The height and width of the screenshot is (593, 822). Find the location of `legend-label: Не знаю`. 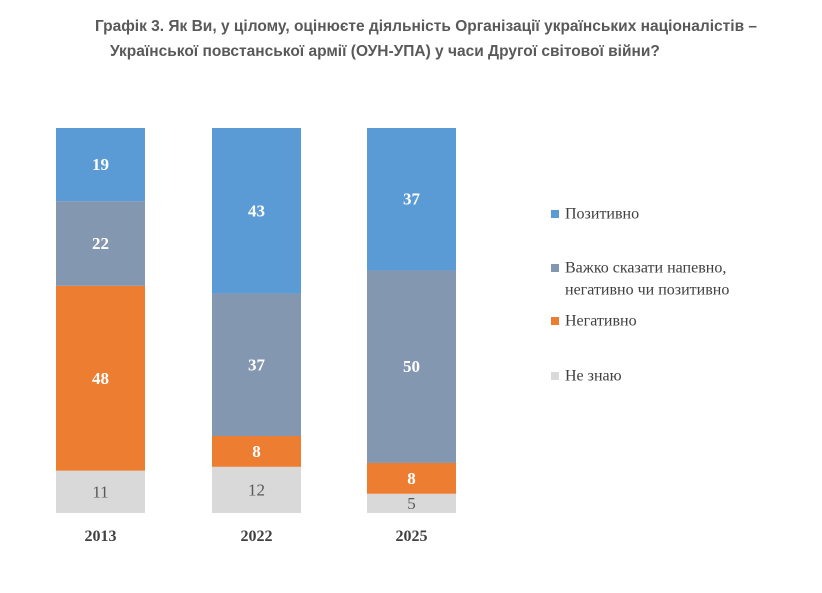

legend-label: Не знаю is located at coordinates (593, 376).